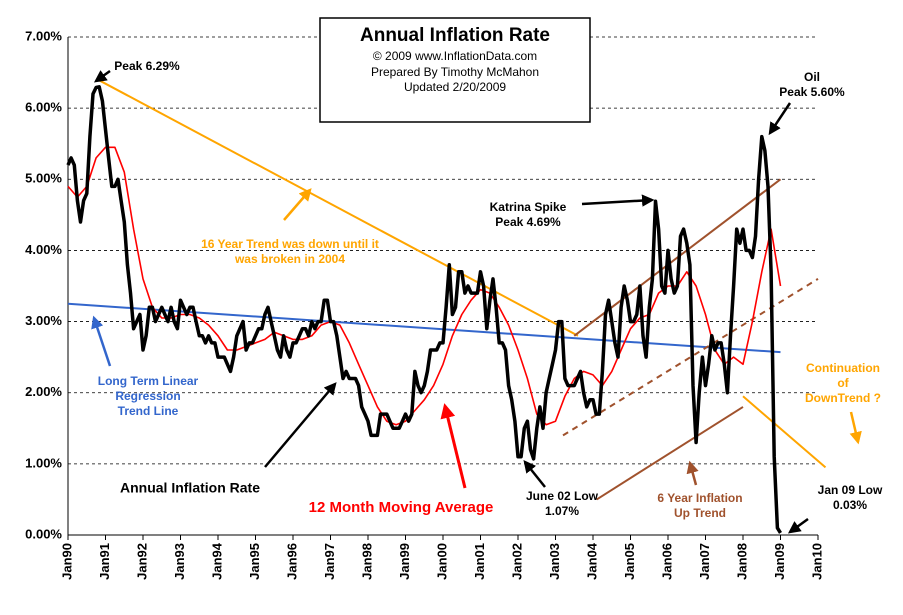 Image resolution: width=903 pixels, height=615 pixels. Describe the element at coordinates (329, 561) in the screenshot. I see `x-tick-label: Jan97` at that location.